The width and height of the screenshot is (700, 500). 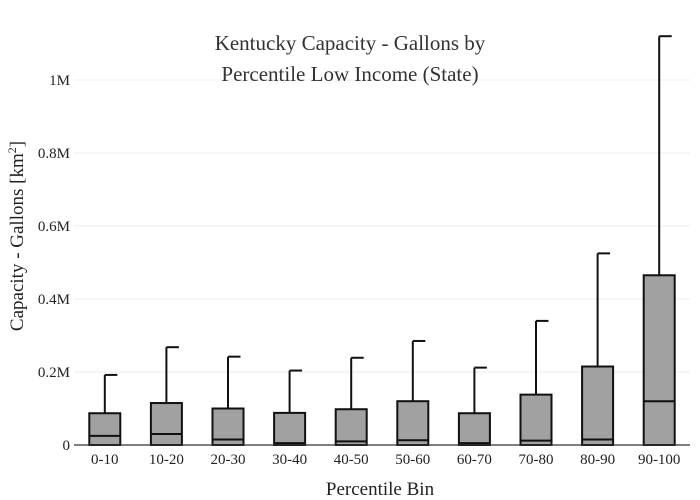 What do you see at coordinates (351, 460) in the screenshot?
I see `x-tick-label: 40-50` at bounding box center [351, 460].